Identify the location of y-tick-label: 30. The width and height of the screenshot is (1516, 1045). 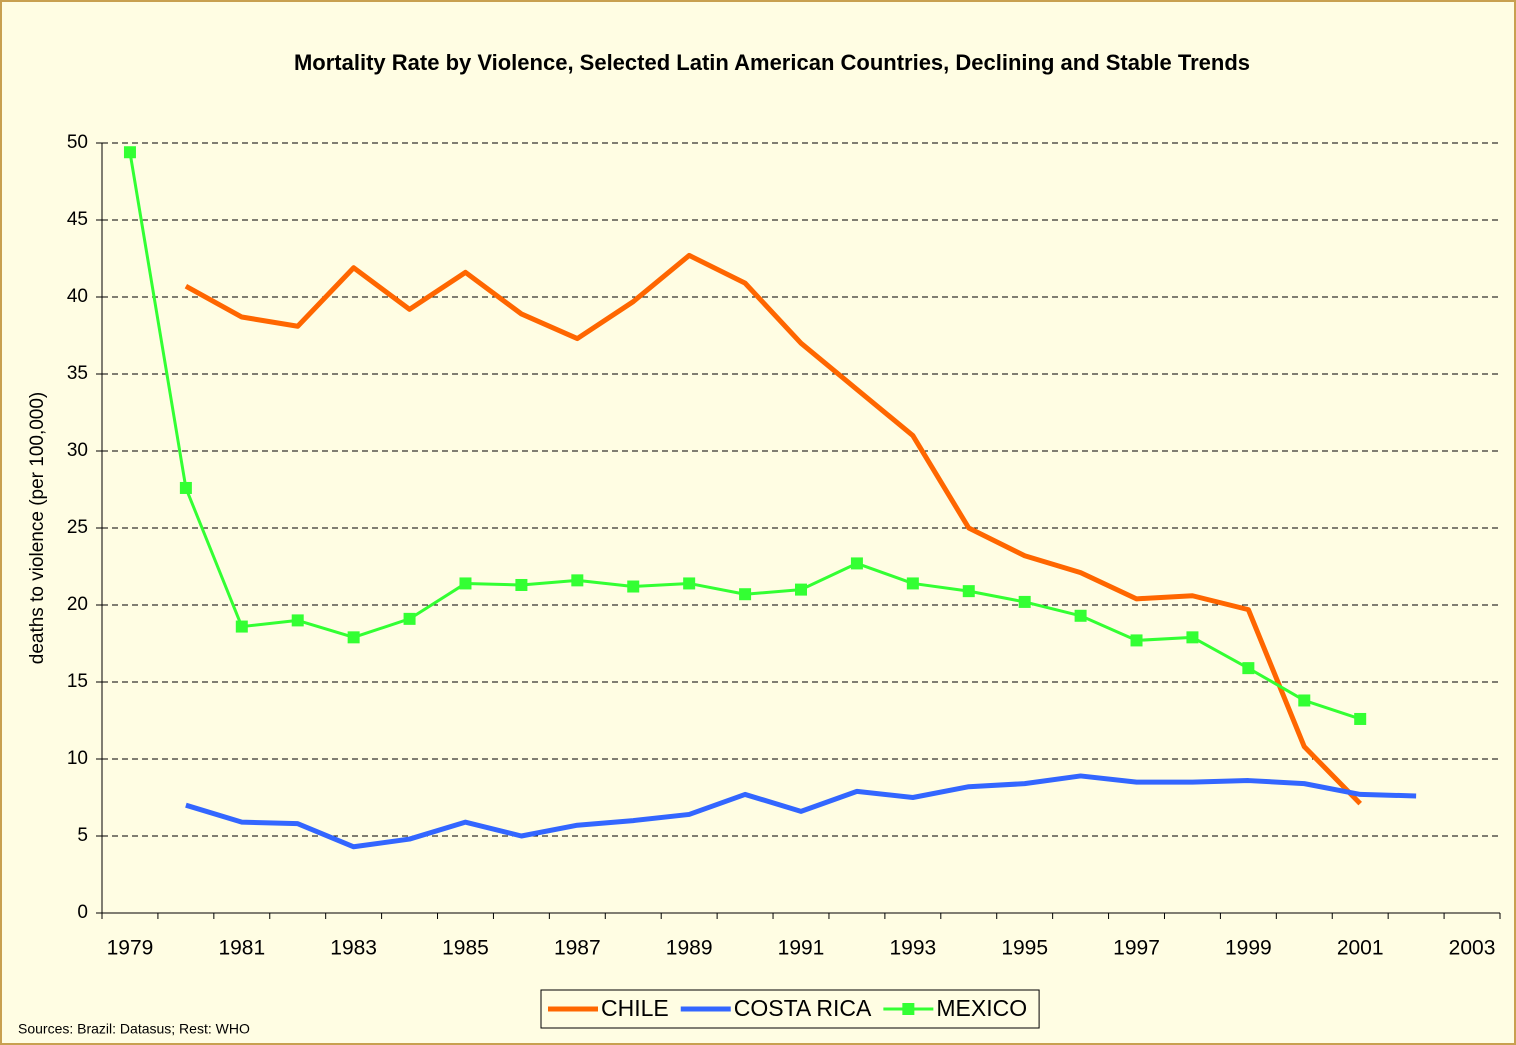
(77, 450).